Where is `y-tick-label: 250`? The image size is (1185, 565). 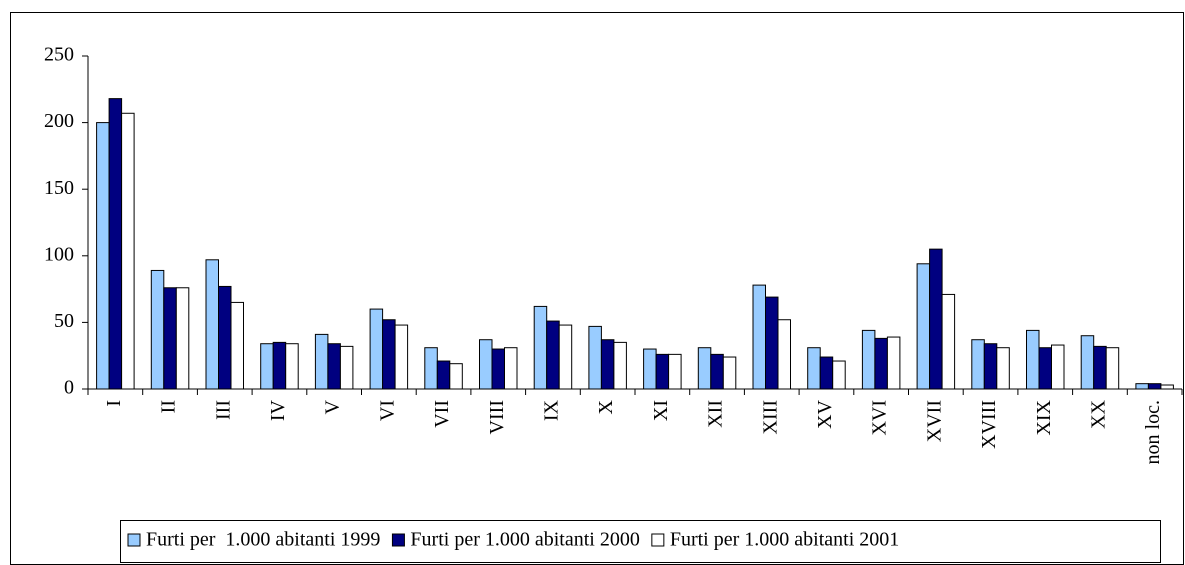
y-tick-label: 250 is located at coordinates (59, 55).